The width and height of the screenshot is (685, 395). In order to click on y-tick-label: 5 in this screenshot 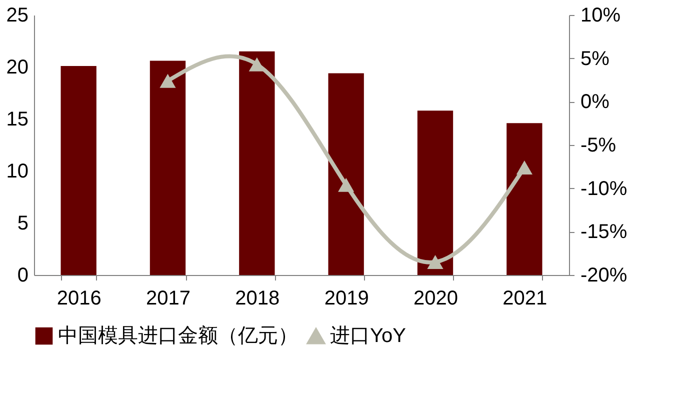, I will do `click(22, 223)`.